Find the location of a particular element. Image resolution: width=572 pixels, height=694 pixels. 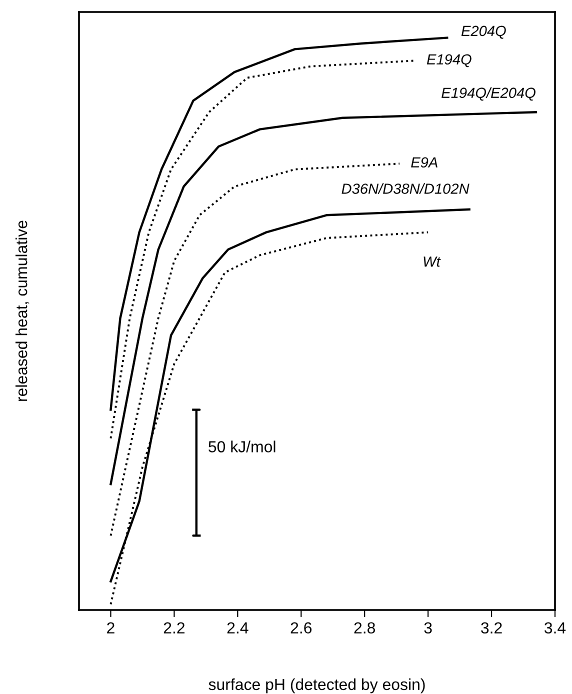

y-axis-title: released heat, cumulative is located at coordinates (23, 310).